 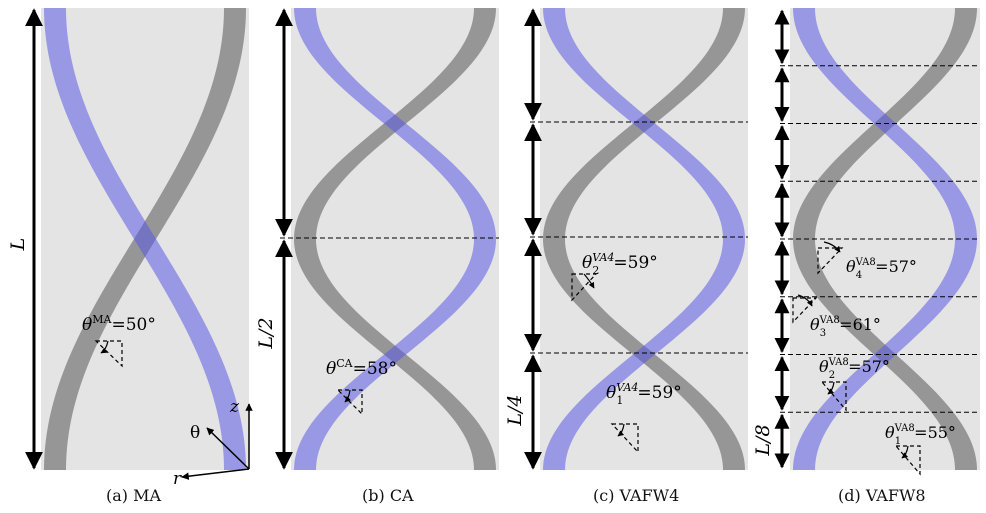 I want to click on panel-vafw4-angle-1: θVA4 1 =59°, so click(x=644, y=417).